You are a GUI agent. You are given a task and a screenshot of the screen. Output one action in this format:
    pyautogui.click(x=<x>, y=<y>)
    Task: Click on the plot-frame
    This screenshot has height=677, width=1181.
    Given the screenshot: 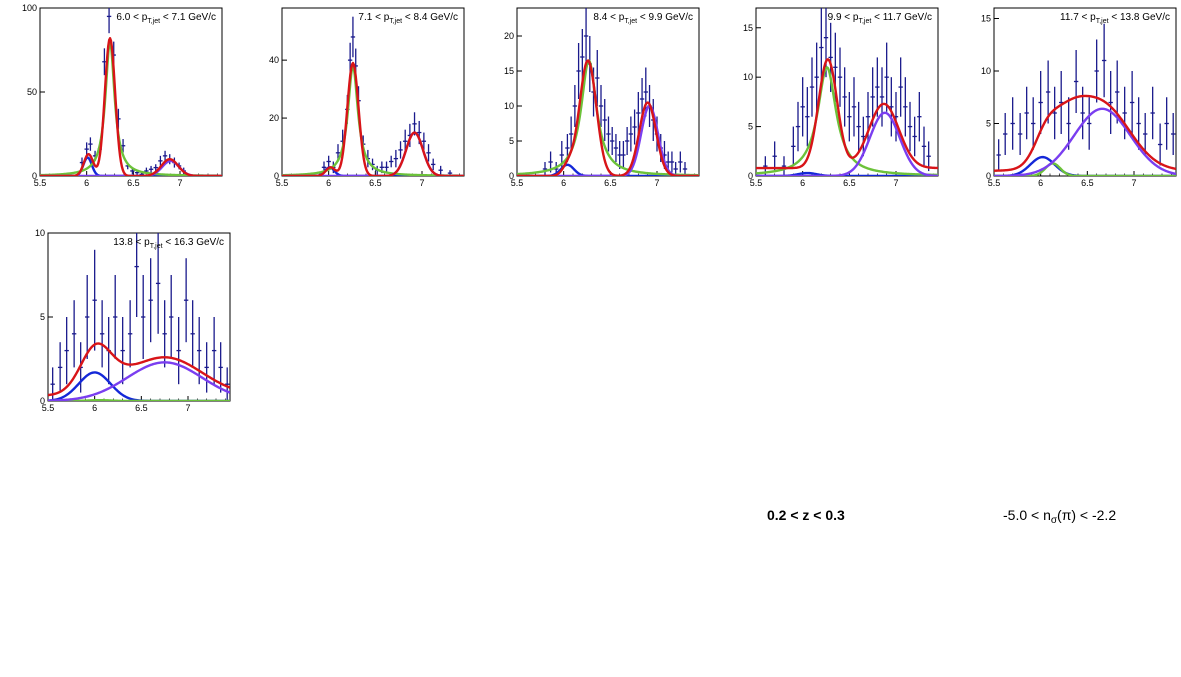 What is the action you would take?
    pyautogui.click(x=131, y=92)
    